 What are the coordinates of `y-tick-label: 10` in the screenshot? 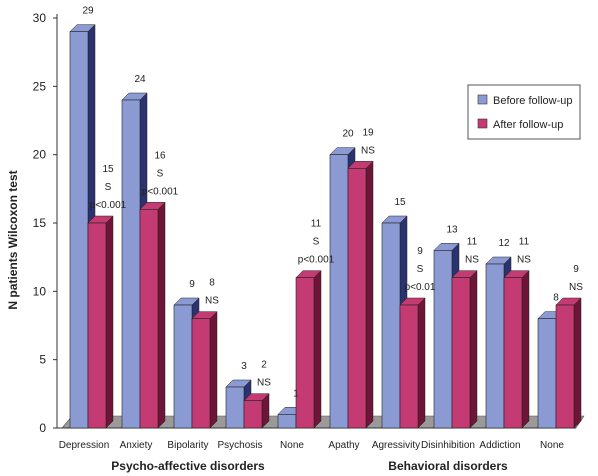 It's located at (40, 291).